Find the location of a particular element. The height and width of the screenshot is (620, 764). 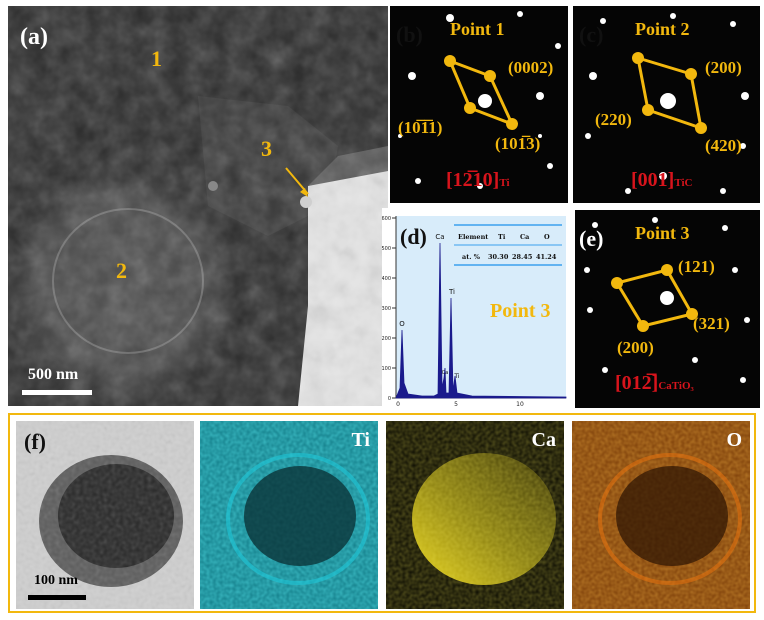

diffraction-pattern-b is located at coordinates (479, 100).